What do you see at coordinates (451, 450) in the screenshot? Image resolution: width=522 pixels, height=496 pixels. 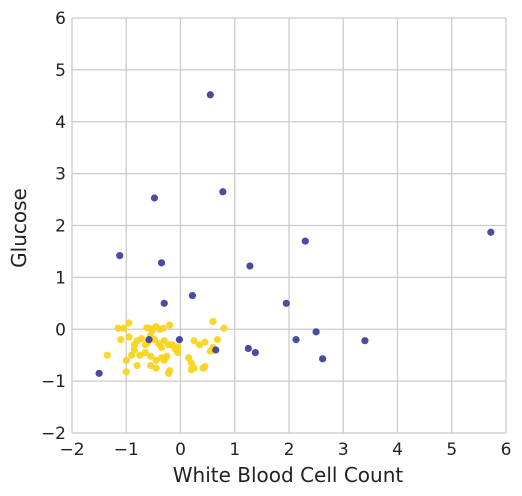 I see `x-tick-label: 5` at bounding box center [451, 450].